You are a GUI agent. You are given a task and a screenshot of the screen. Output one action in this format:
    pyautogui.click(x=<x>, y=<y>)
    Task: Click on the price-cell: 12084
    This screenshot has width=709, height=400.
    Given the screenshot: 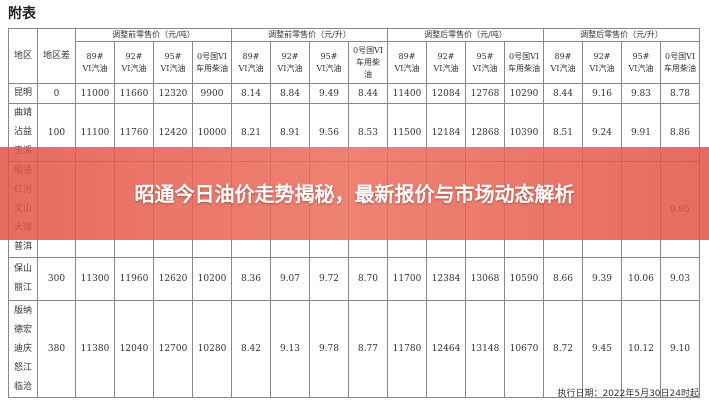 What is the action you would take?
    pyautogui.click(x=446, y=93)
    